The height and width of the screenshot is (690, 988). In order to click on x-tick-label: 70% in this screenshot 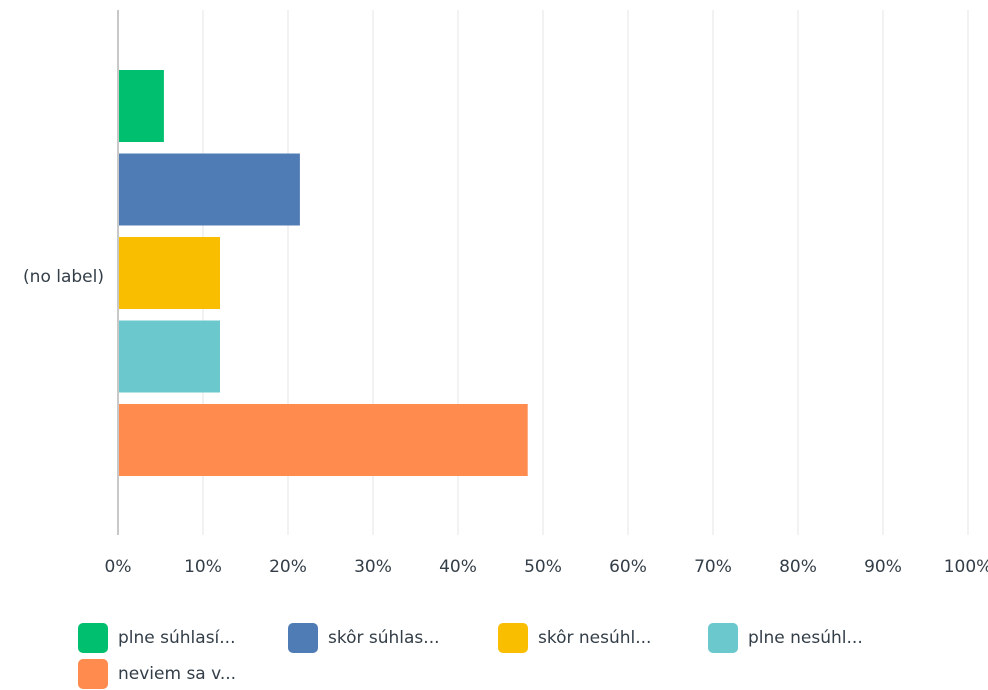, I will do `click(713, 567)`.